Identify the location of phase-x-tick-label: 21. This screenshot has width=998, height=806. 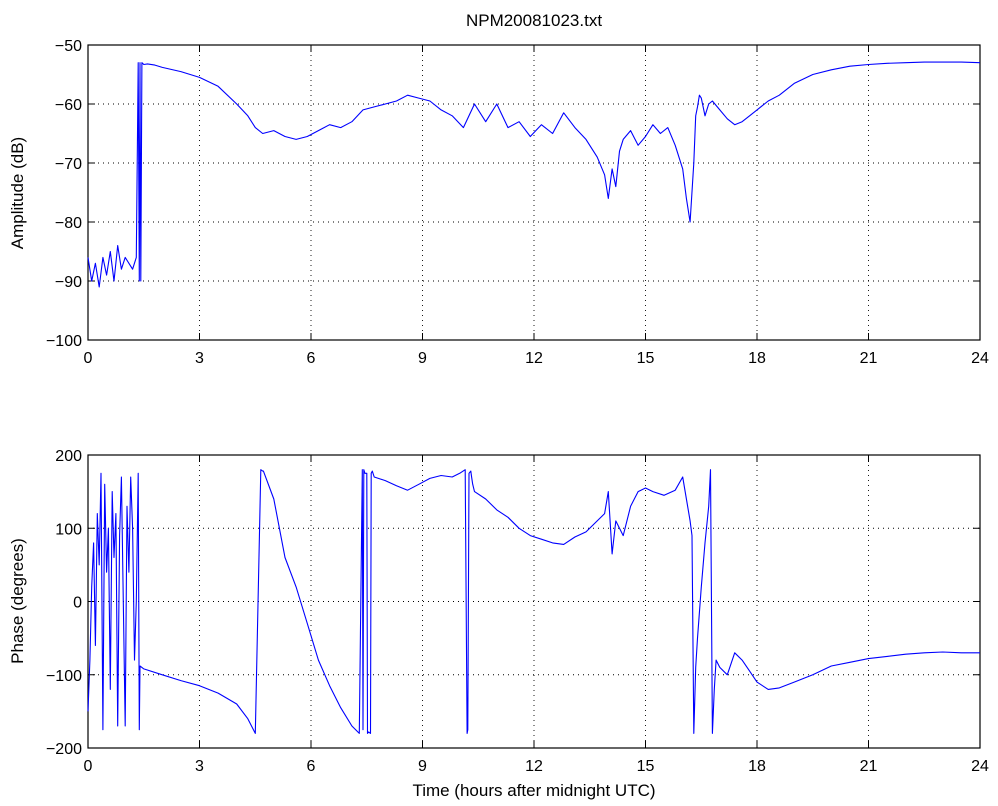
(869, 766).